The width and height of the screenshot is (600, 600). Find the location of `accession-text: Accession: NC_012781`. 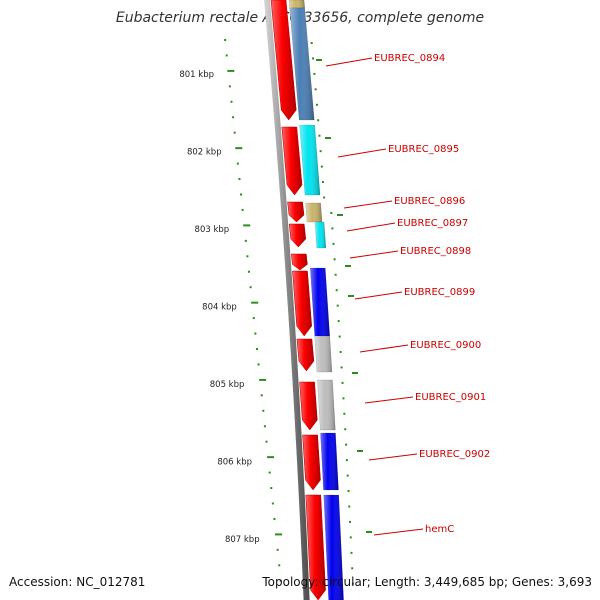

accession-text: Accession: NC_012781 is located at coordinates (77, 582).